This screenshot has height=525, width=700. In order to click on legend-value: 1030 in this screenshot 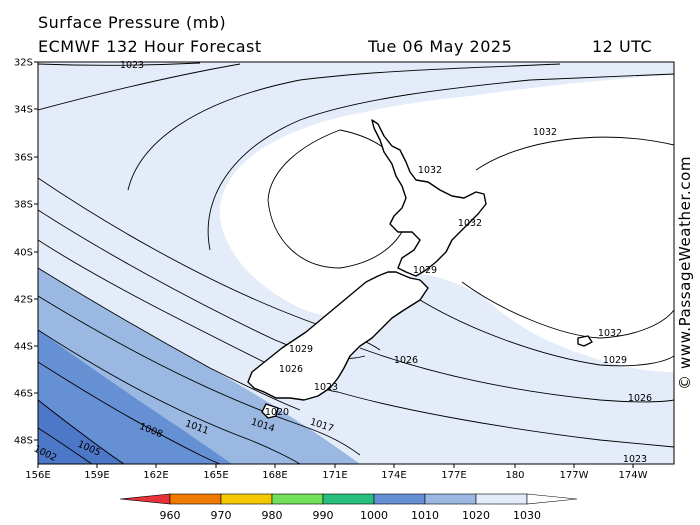, I will do `click(527, 515)`.